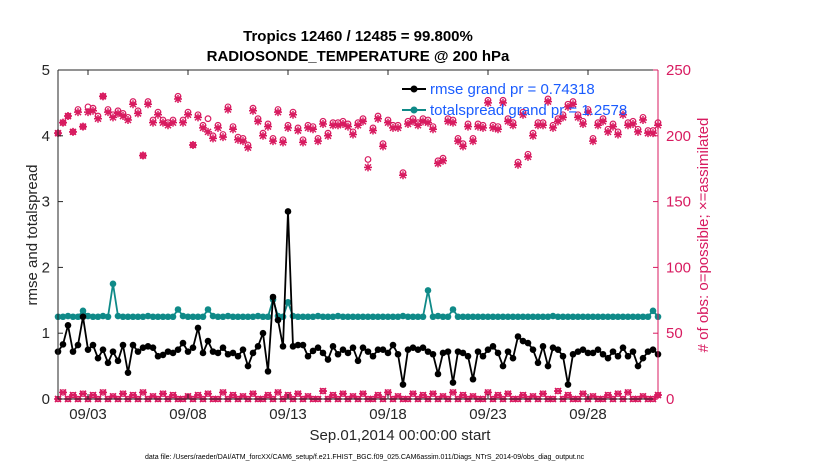 Image resolution: width=830 pixels, height=470 pixels. Describe the element at coordinates (208, 119) in the screenshot. I see `obs-possible-point` at that location.